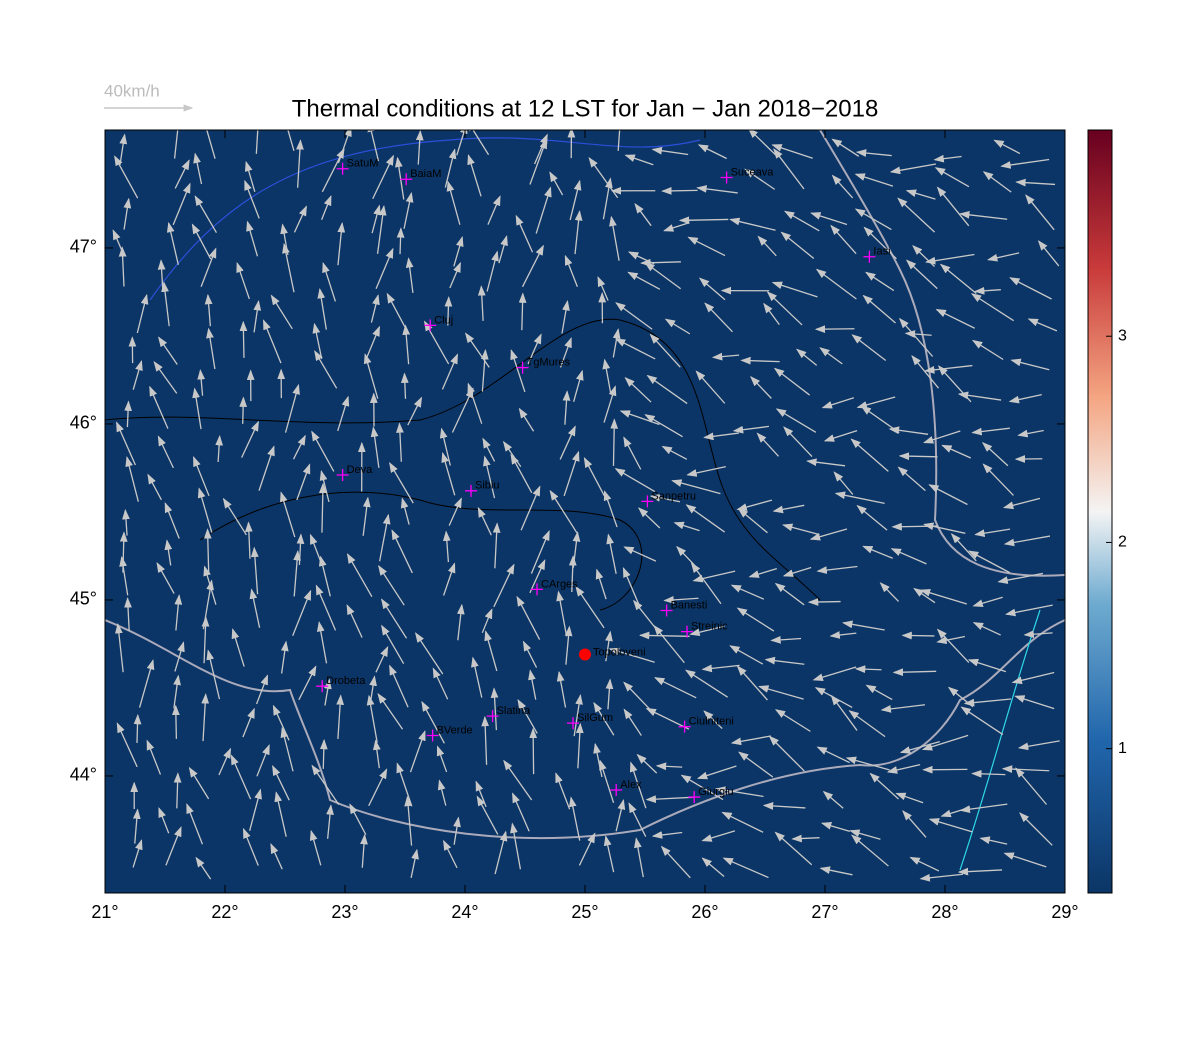  I want to click on station-label: SilGum, so click(595, 718).